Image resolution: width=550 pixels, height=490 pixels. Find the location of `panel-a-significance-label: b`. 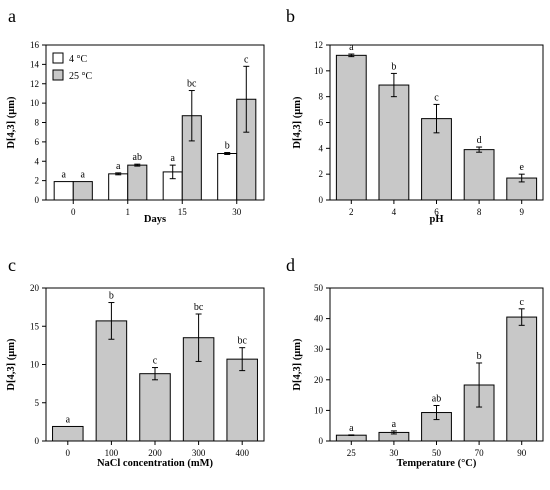

panel-a-significance-label: b is located at coordinates (227, 146).